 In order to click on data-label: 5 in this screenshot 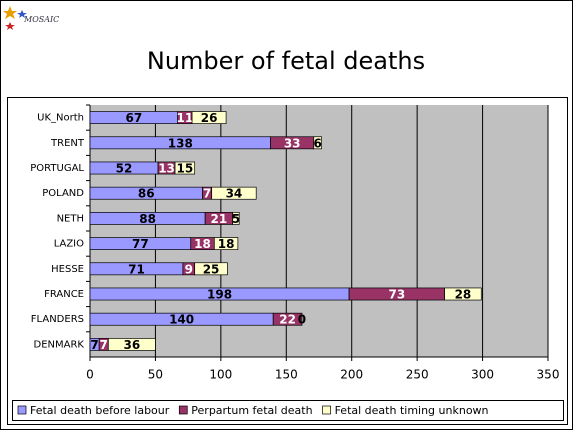, I will do `click(236, 219)`.